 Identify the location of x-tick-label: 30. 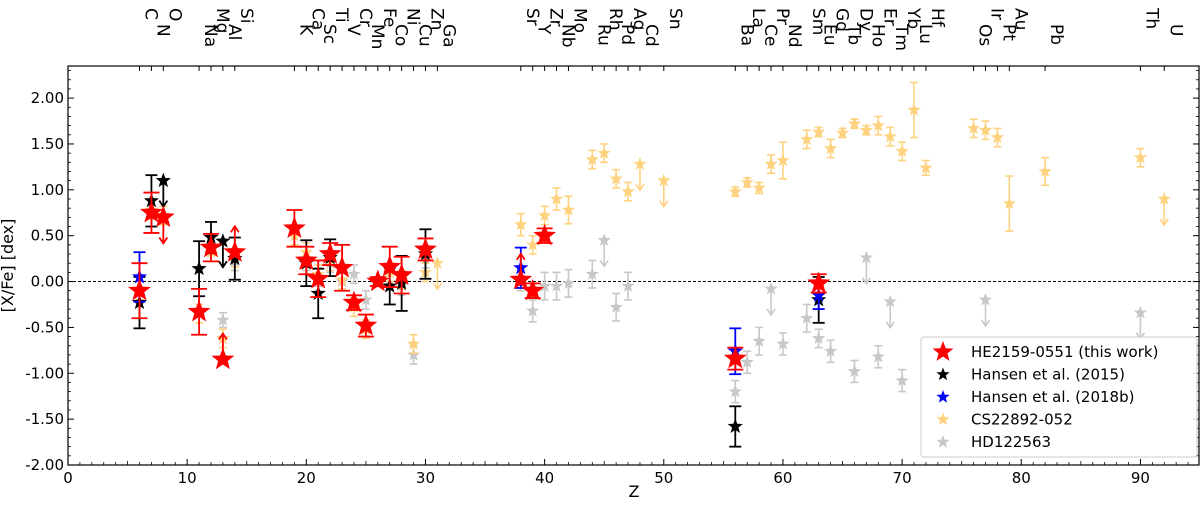
(425, 478).